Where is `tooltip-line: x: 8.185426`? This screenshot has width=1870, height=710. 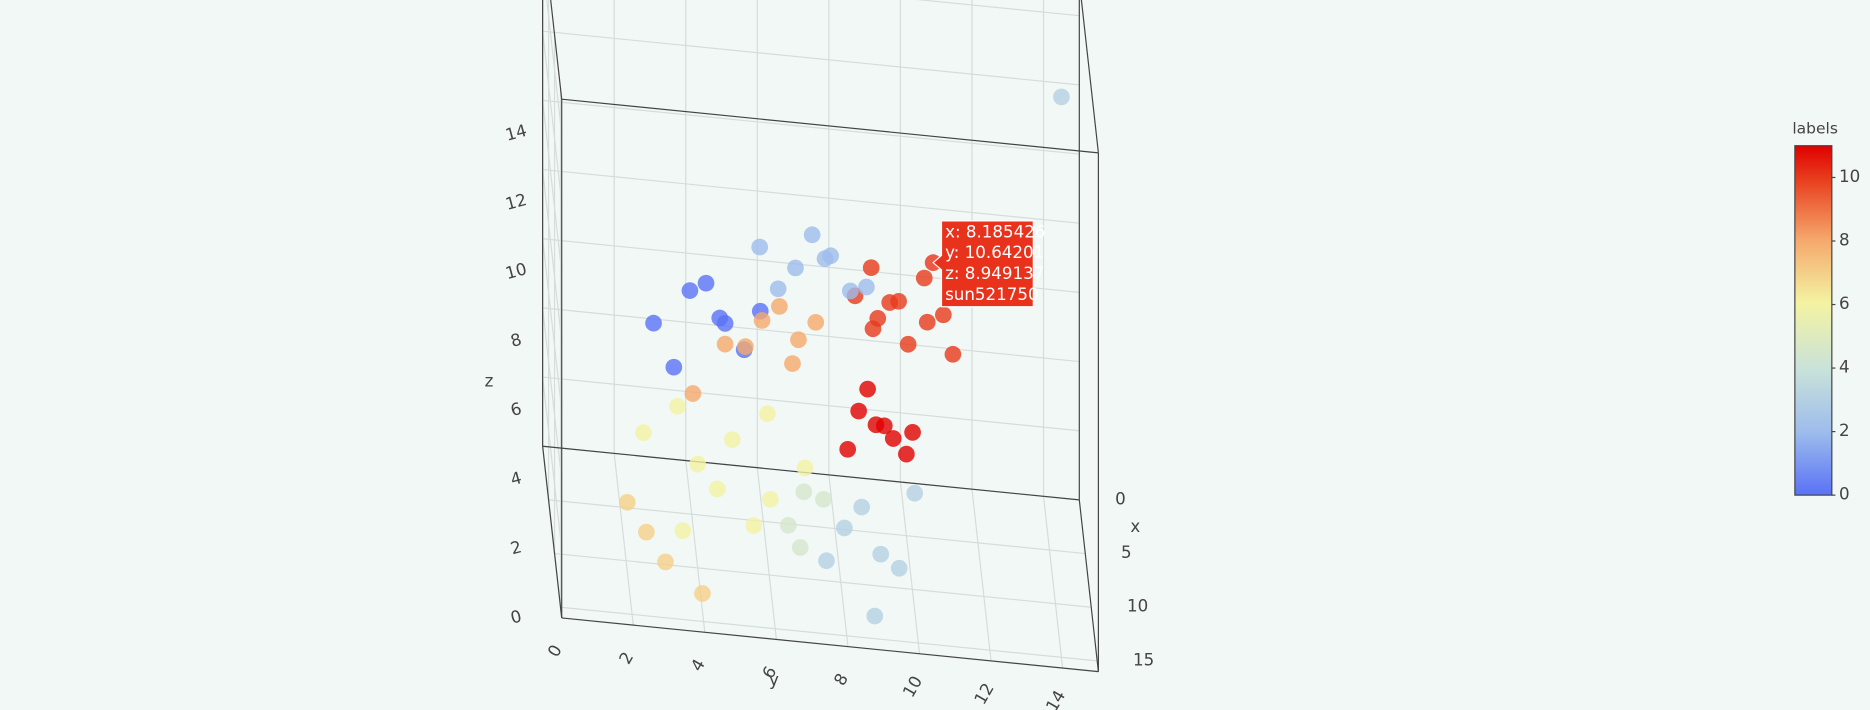
tooltip-line: x: 8.185426 is located at coordinates (995, 231).